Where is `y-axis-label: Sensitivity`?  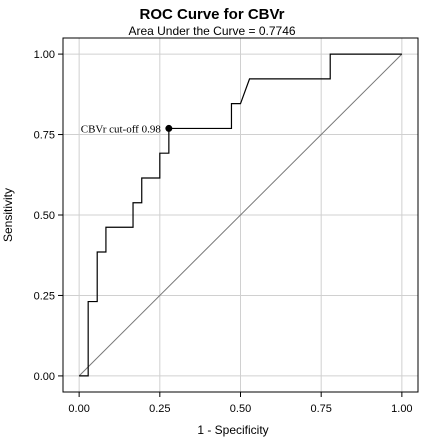 y-axis-label: Sensitivity is located at coordinates (8, 215).